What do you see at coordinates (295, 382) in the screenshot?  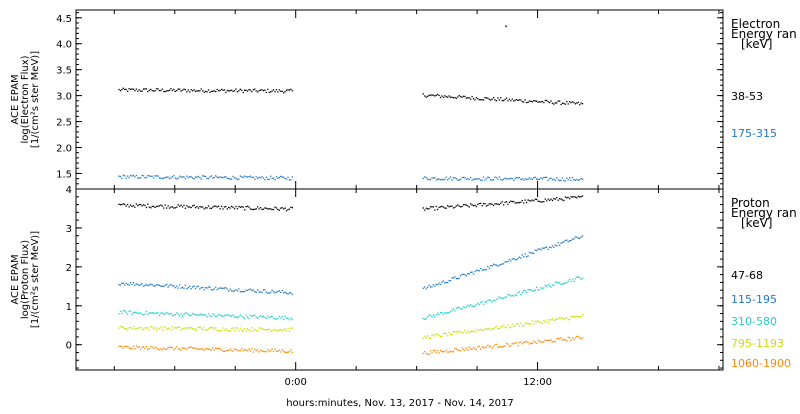 I see `x-tick-label: 0:00` at bounding box center [295, 382].